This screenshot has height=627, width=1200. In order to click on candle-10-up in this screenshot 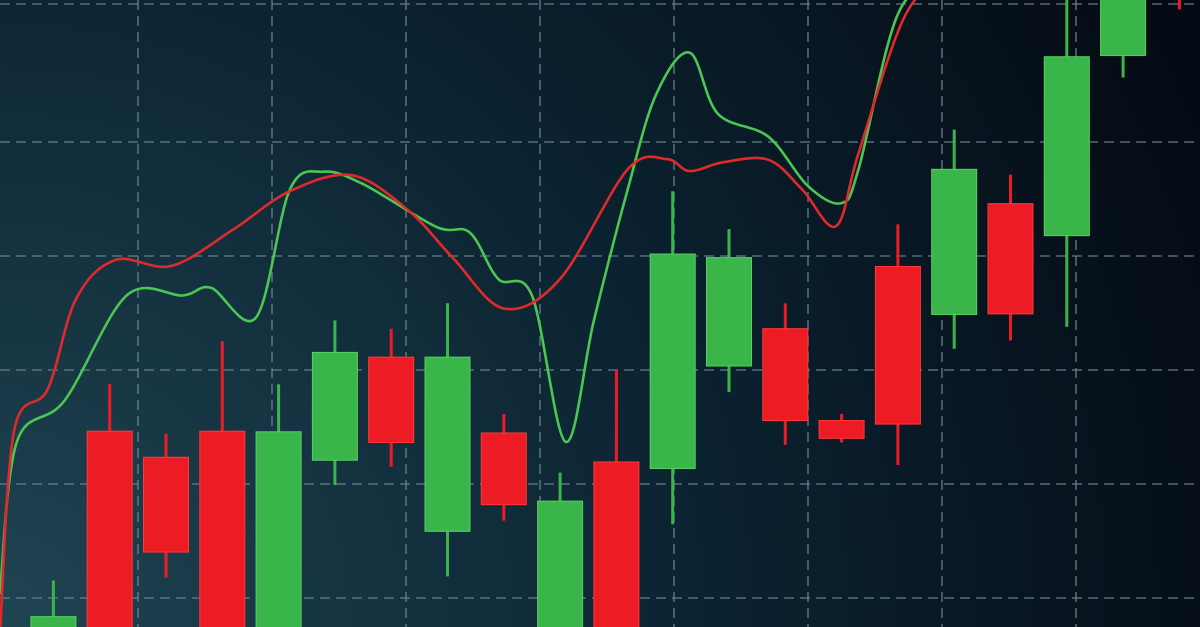, I will do `click(560, 549)`.